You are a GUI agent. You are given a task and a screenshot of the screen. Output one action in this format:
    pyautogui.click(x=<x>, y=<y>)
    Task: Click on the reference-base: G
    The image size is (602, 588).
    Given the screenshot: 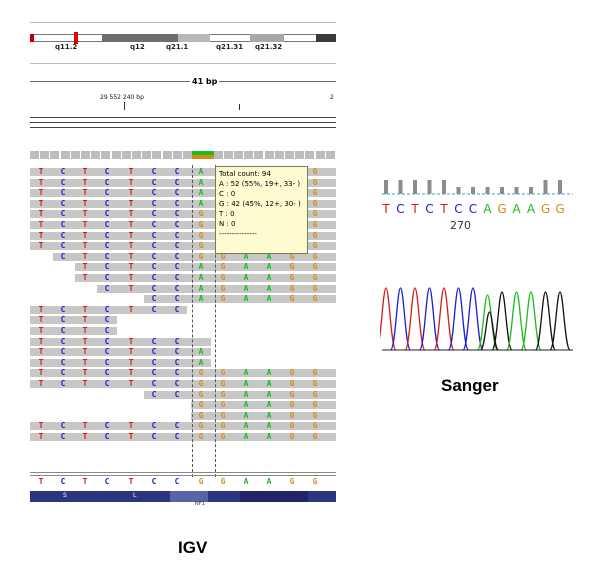 What is the action you would take?
    pyautogui.click(x=201, y=481)
    